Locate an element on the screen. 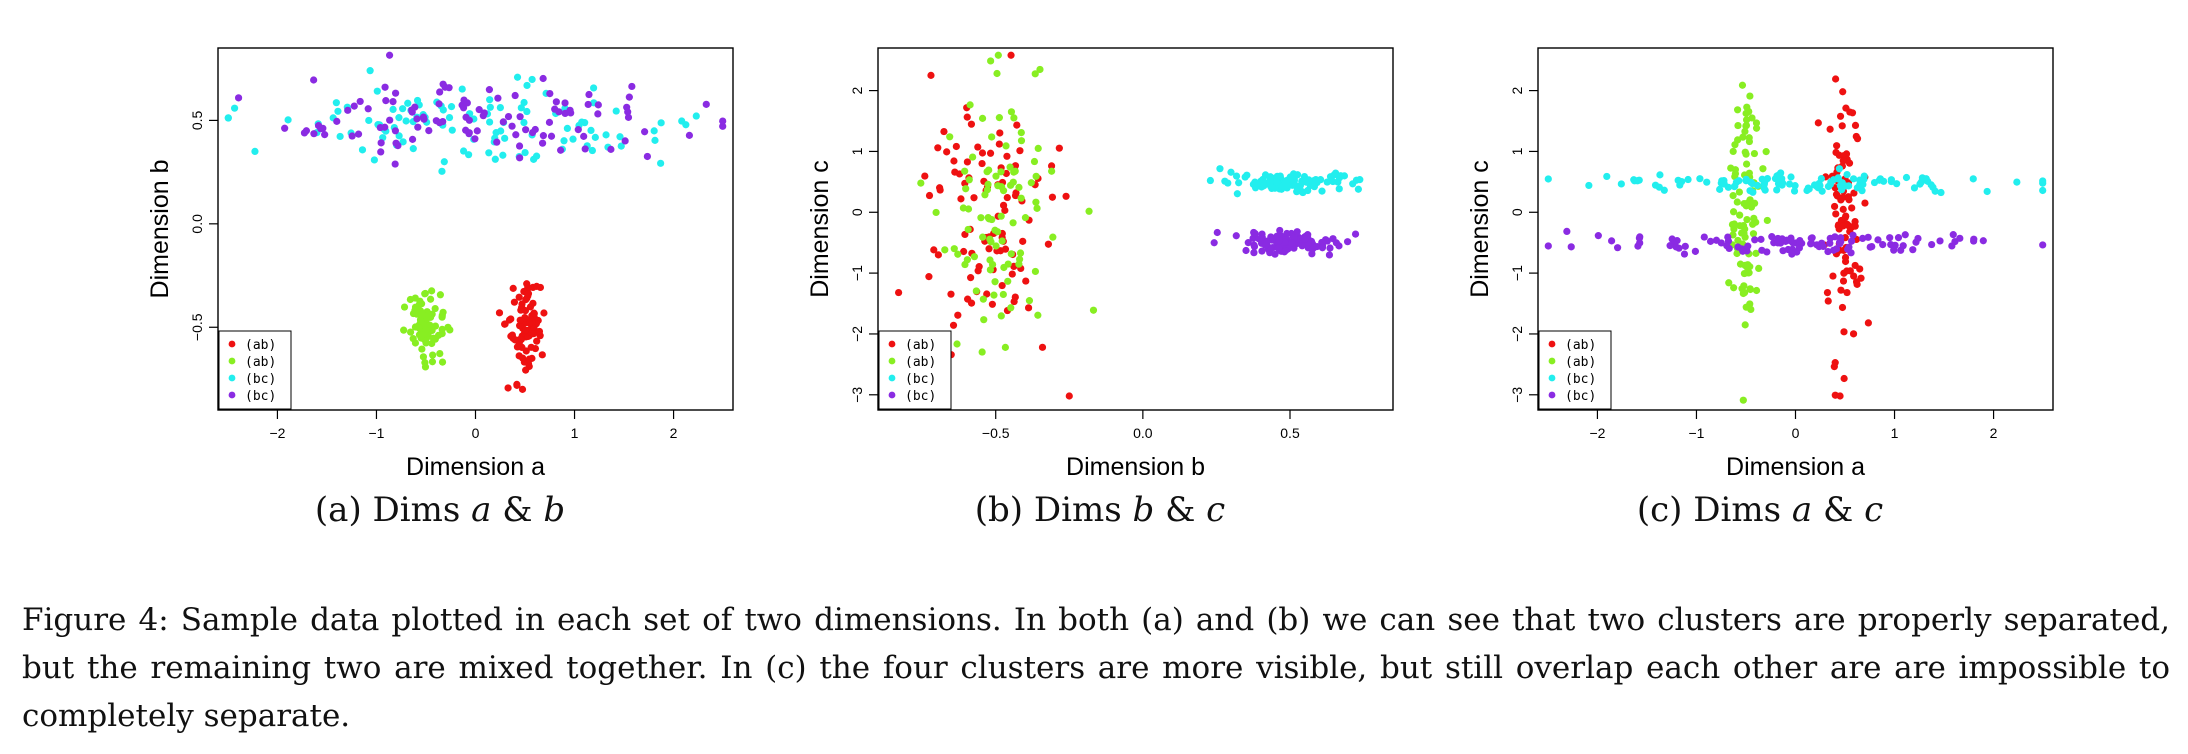  legend: (ab) (ab) (bc) (bc) is located at coordinates (915, 370).